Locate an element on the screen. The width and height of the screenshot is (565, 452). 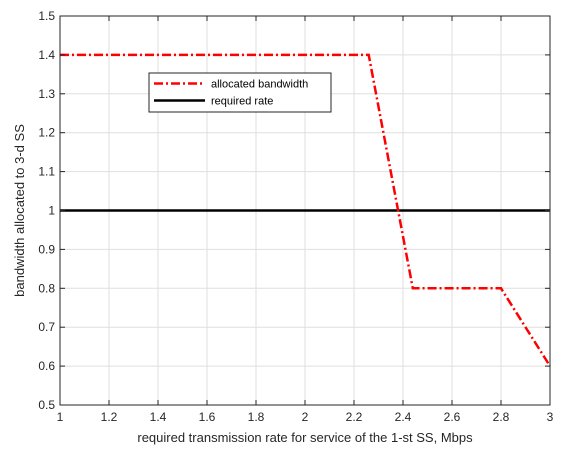
x-tick-label: 2.8 is located at coordinates (501, 417).